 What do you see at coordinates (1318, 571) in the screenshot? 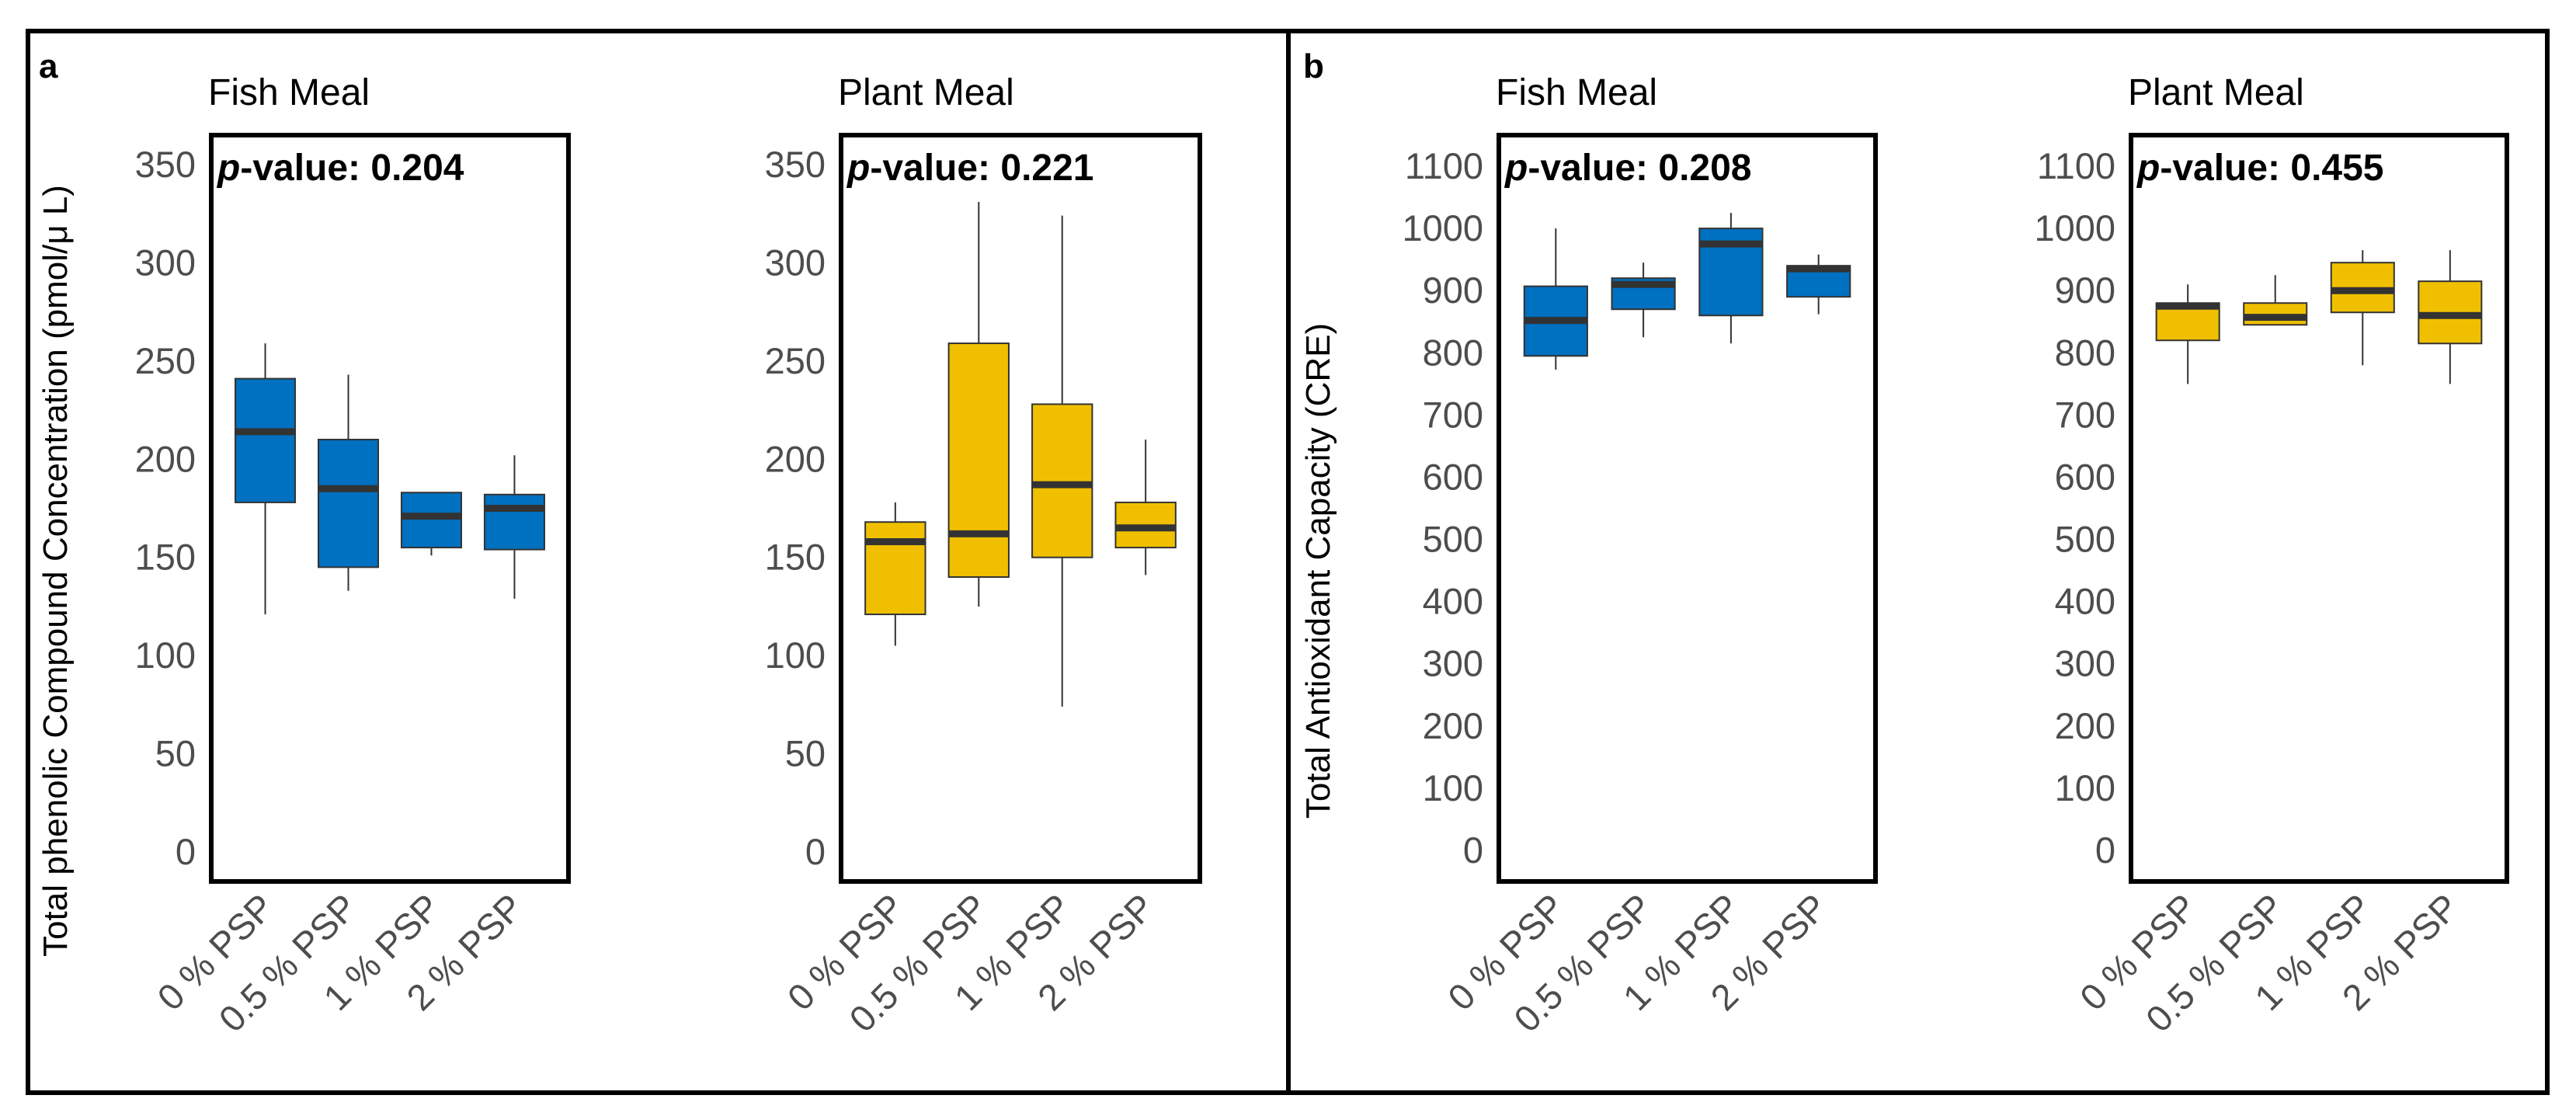
I see `panel-b-ylabel: Total Antioxidant Capacity (CRE)` at bounding box center [1318, 571].